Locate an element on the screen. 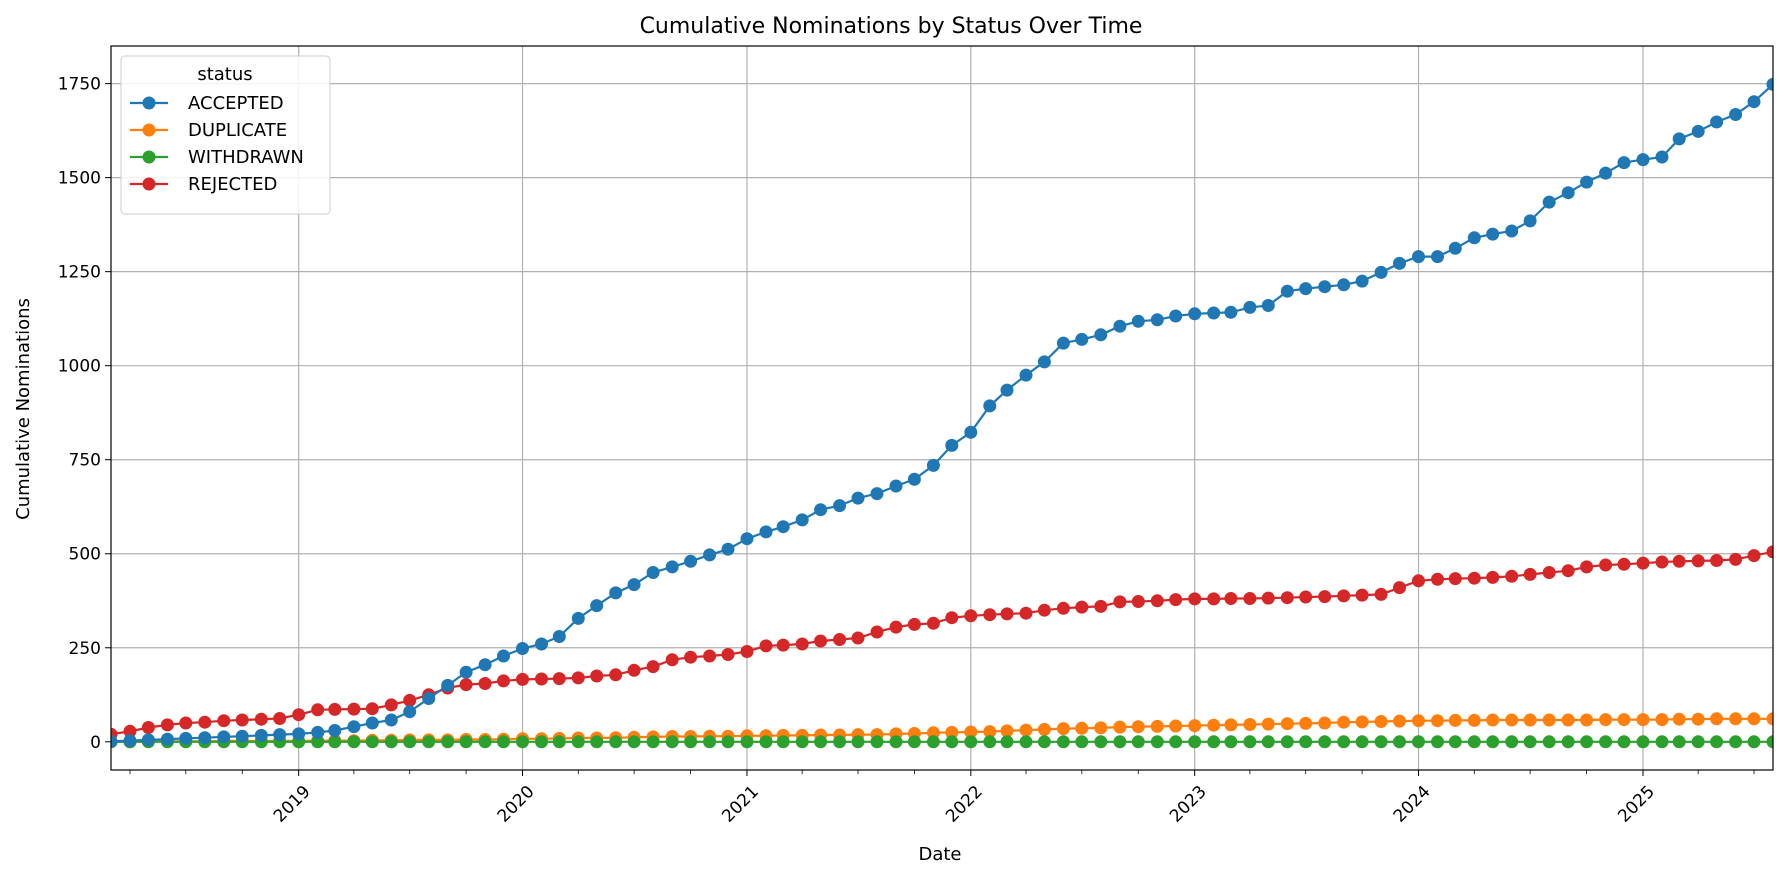 The height and width of the screenshot is (881, 1784). legend-label: REJECTED is located at coordinates (232, 184).